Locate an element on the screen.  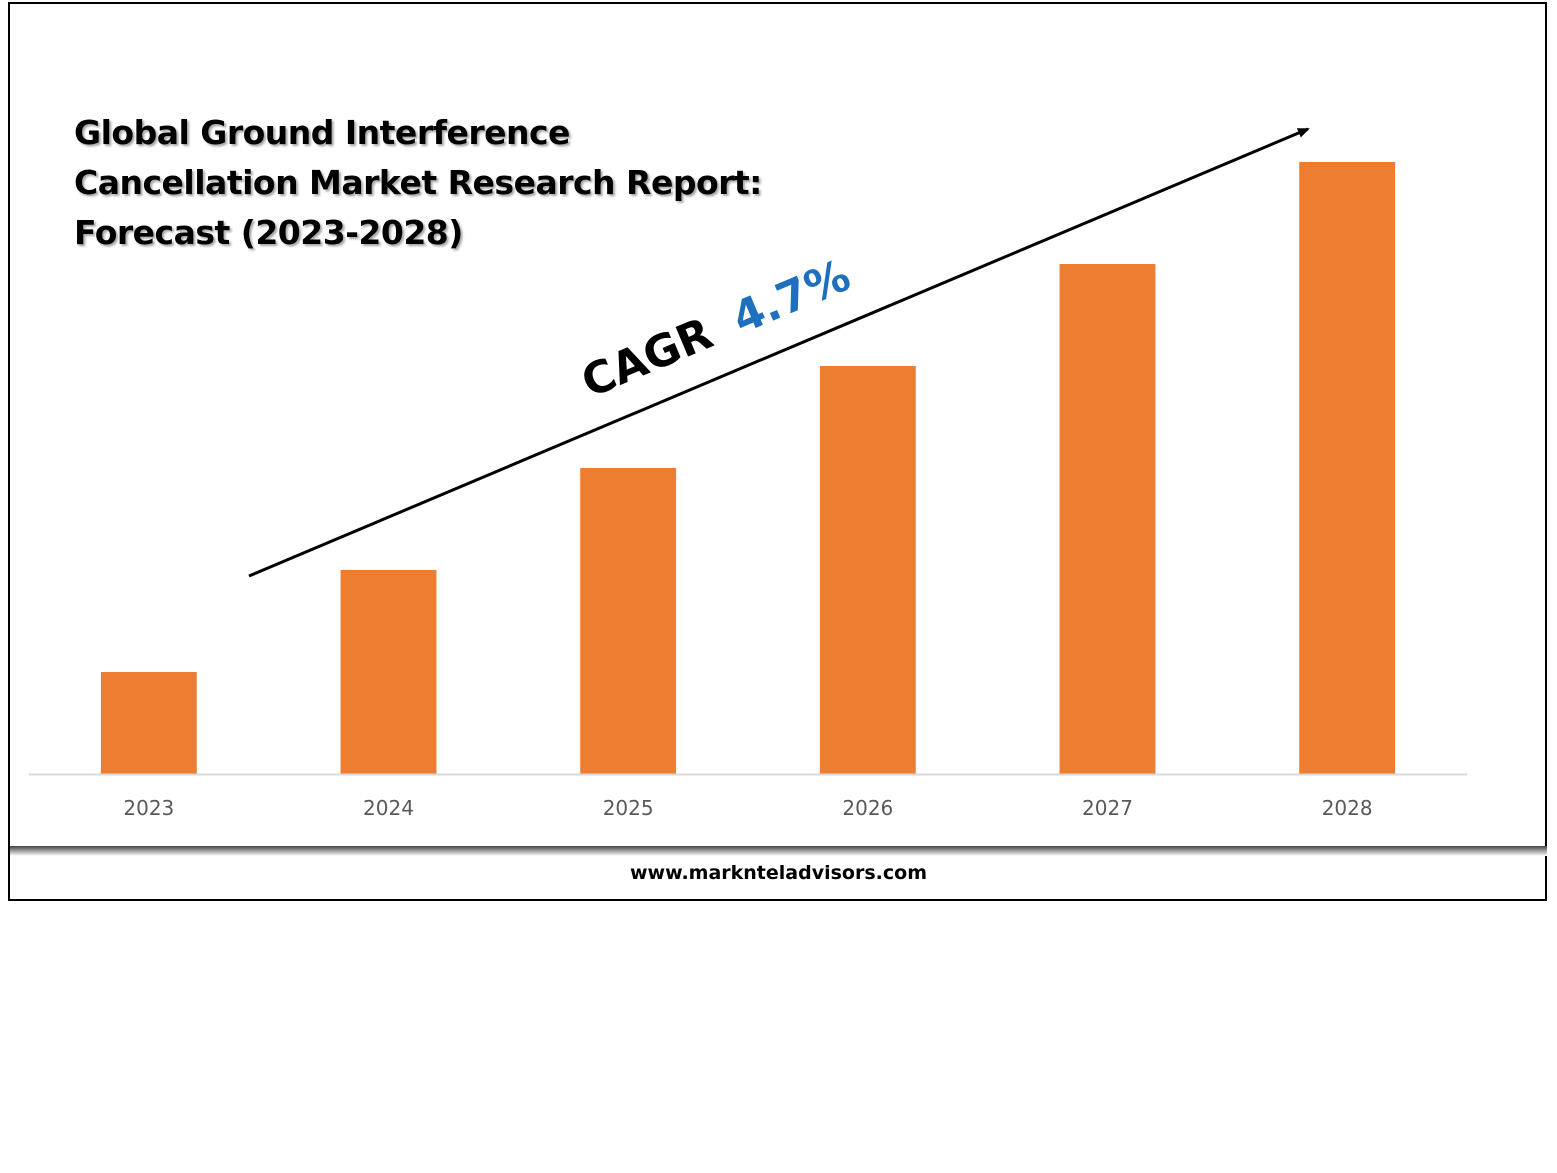
footer-separator is located at coordinates (778, 851).